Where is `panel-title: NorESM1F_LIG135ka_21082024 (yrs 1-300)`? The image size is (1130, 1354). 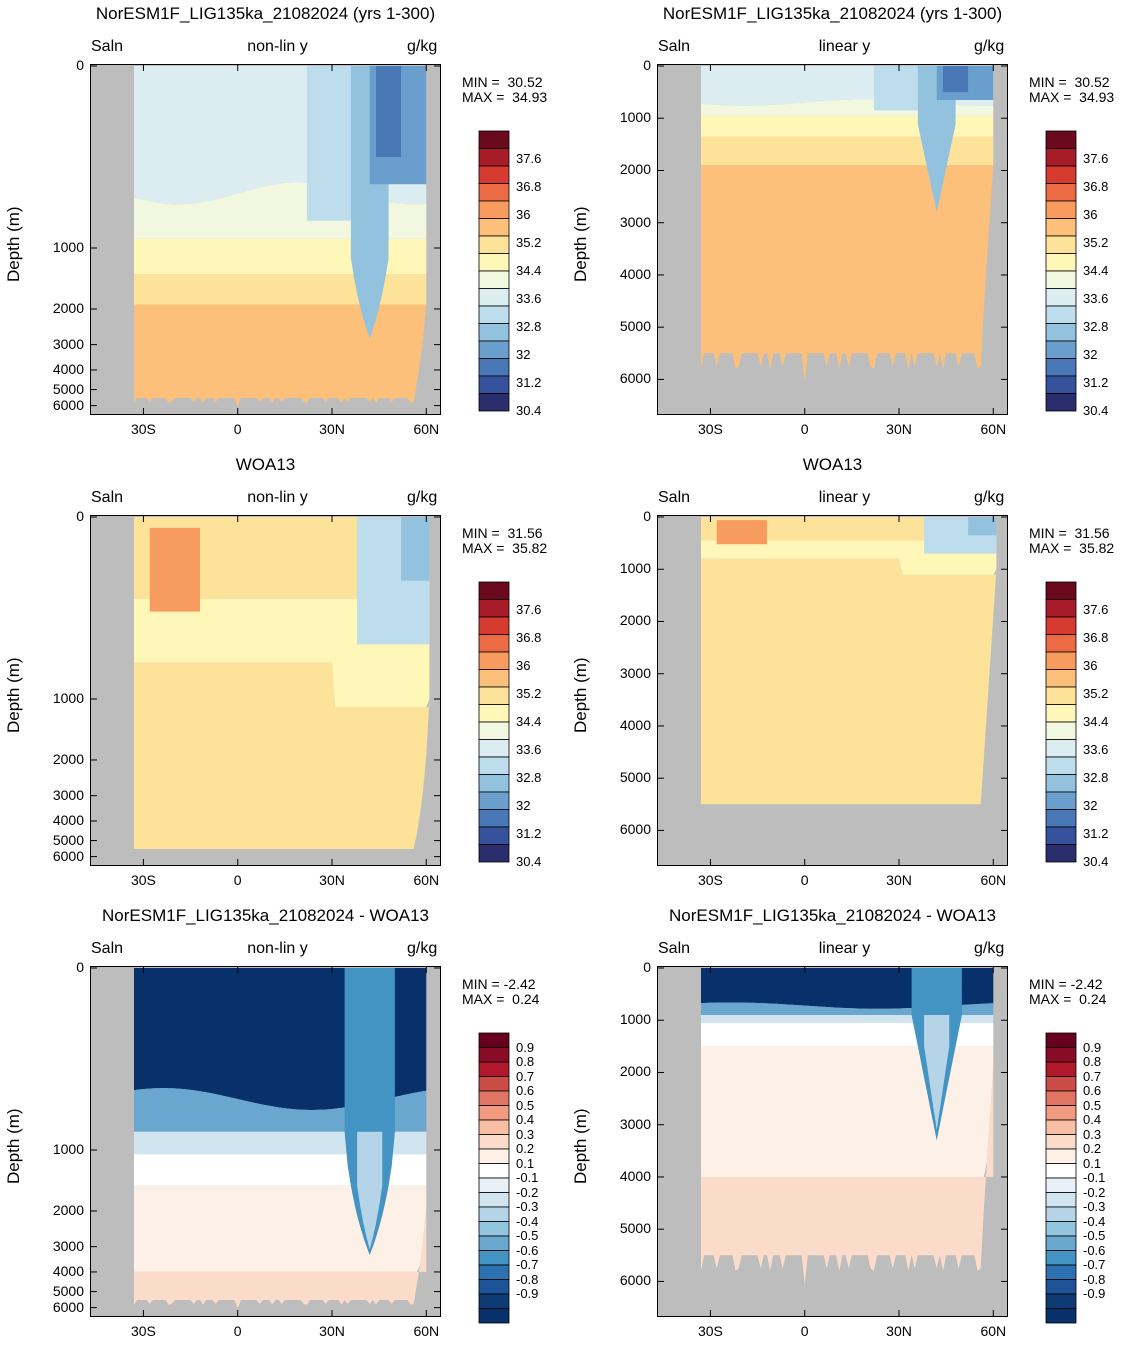
panel-title: NorESM1F_LIG135ka_21082024 (yrs 1-300) is located at coordinates (265, 13).